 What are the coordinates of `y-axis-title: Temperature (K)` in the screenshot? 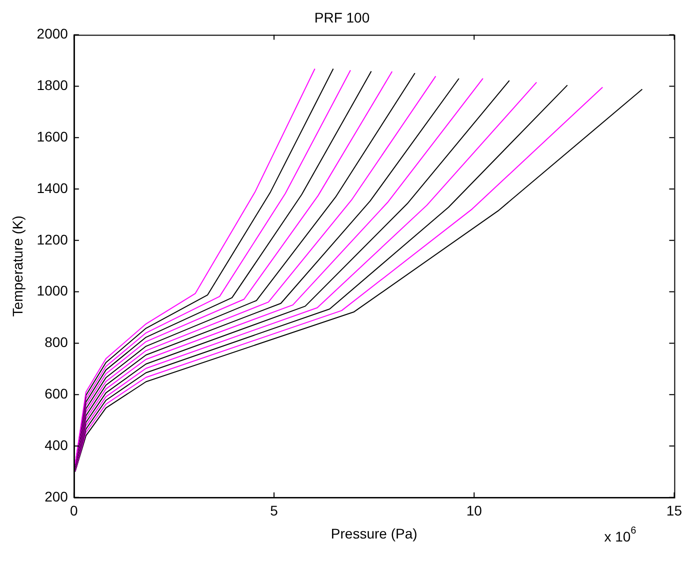 It's located at (17, 266).